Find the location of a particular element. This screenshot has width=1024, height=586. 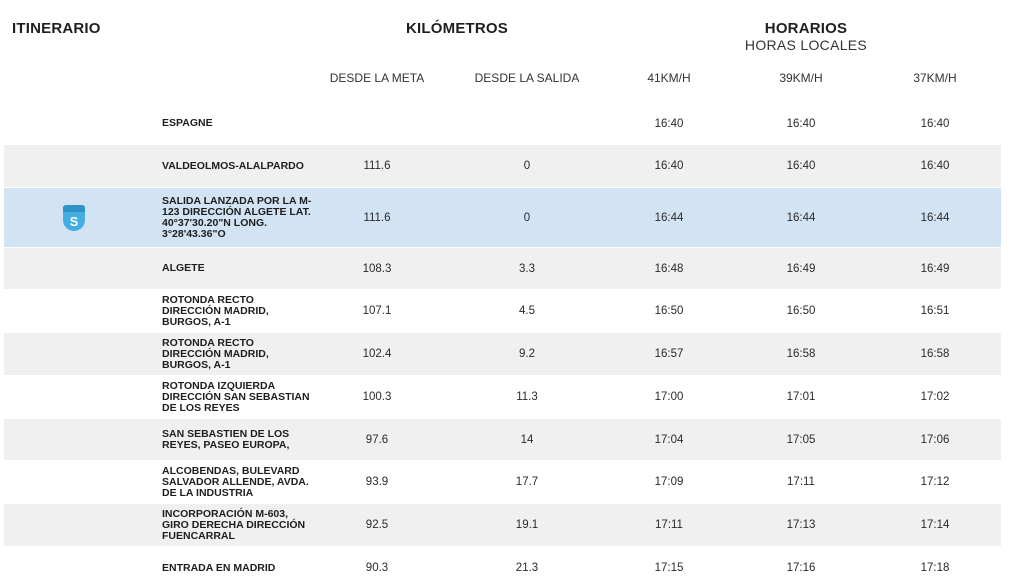

row-time-37kmh: 16:58 is located at coordinates (935, 354).